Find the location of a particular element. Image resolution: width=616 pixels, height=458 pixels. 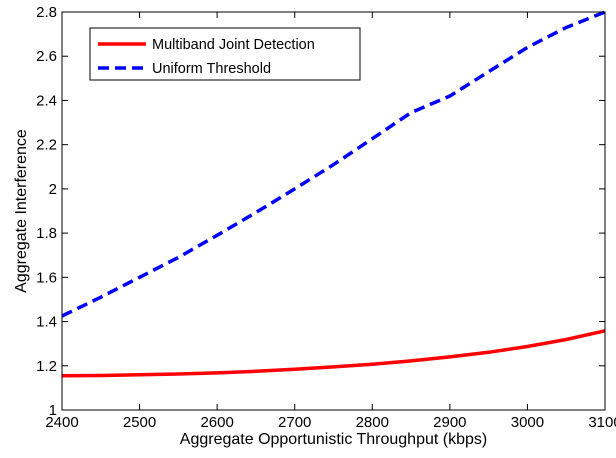

y-tick-label: 1.8 is located at coordinates (46, 233).